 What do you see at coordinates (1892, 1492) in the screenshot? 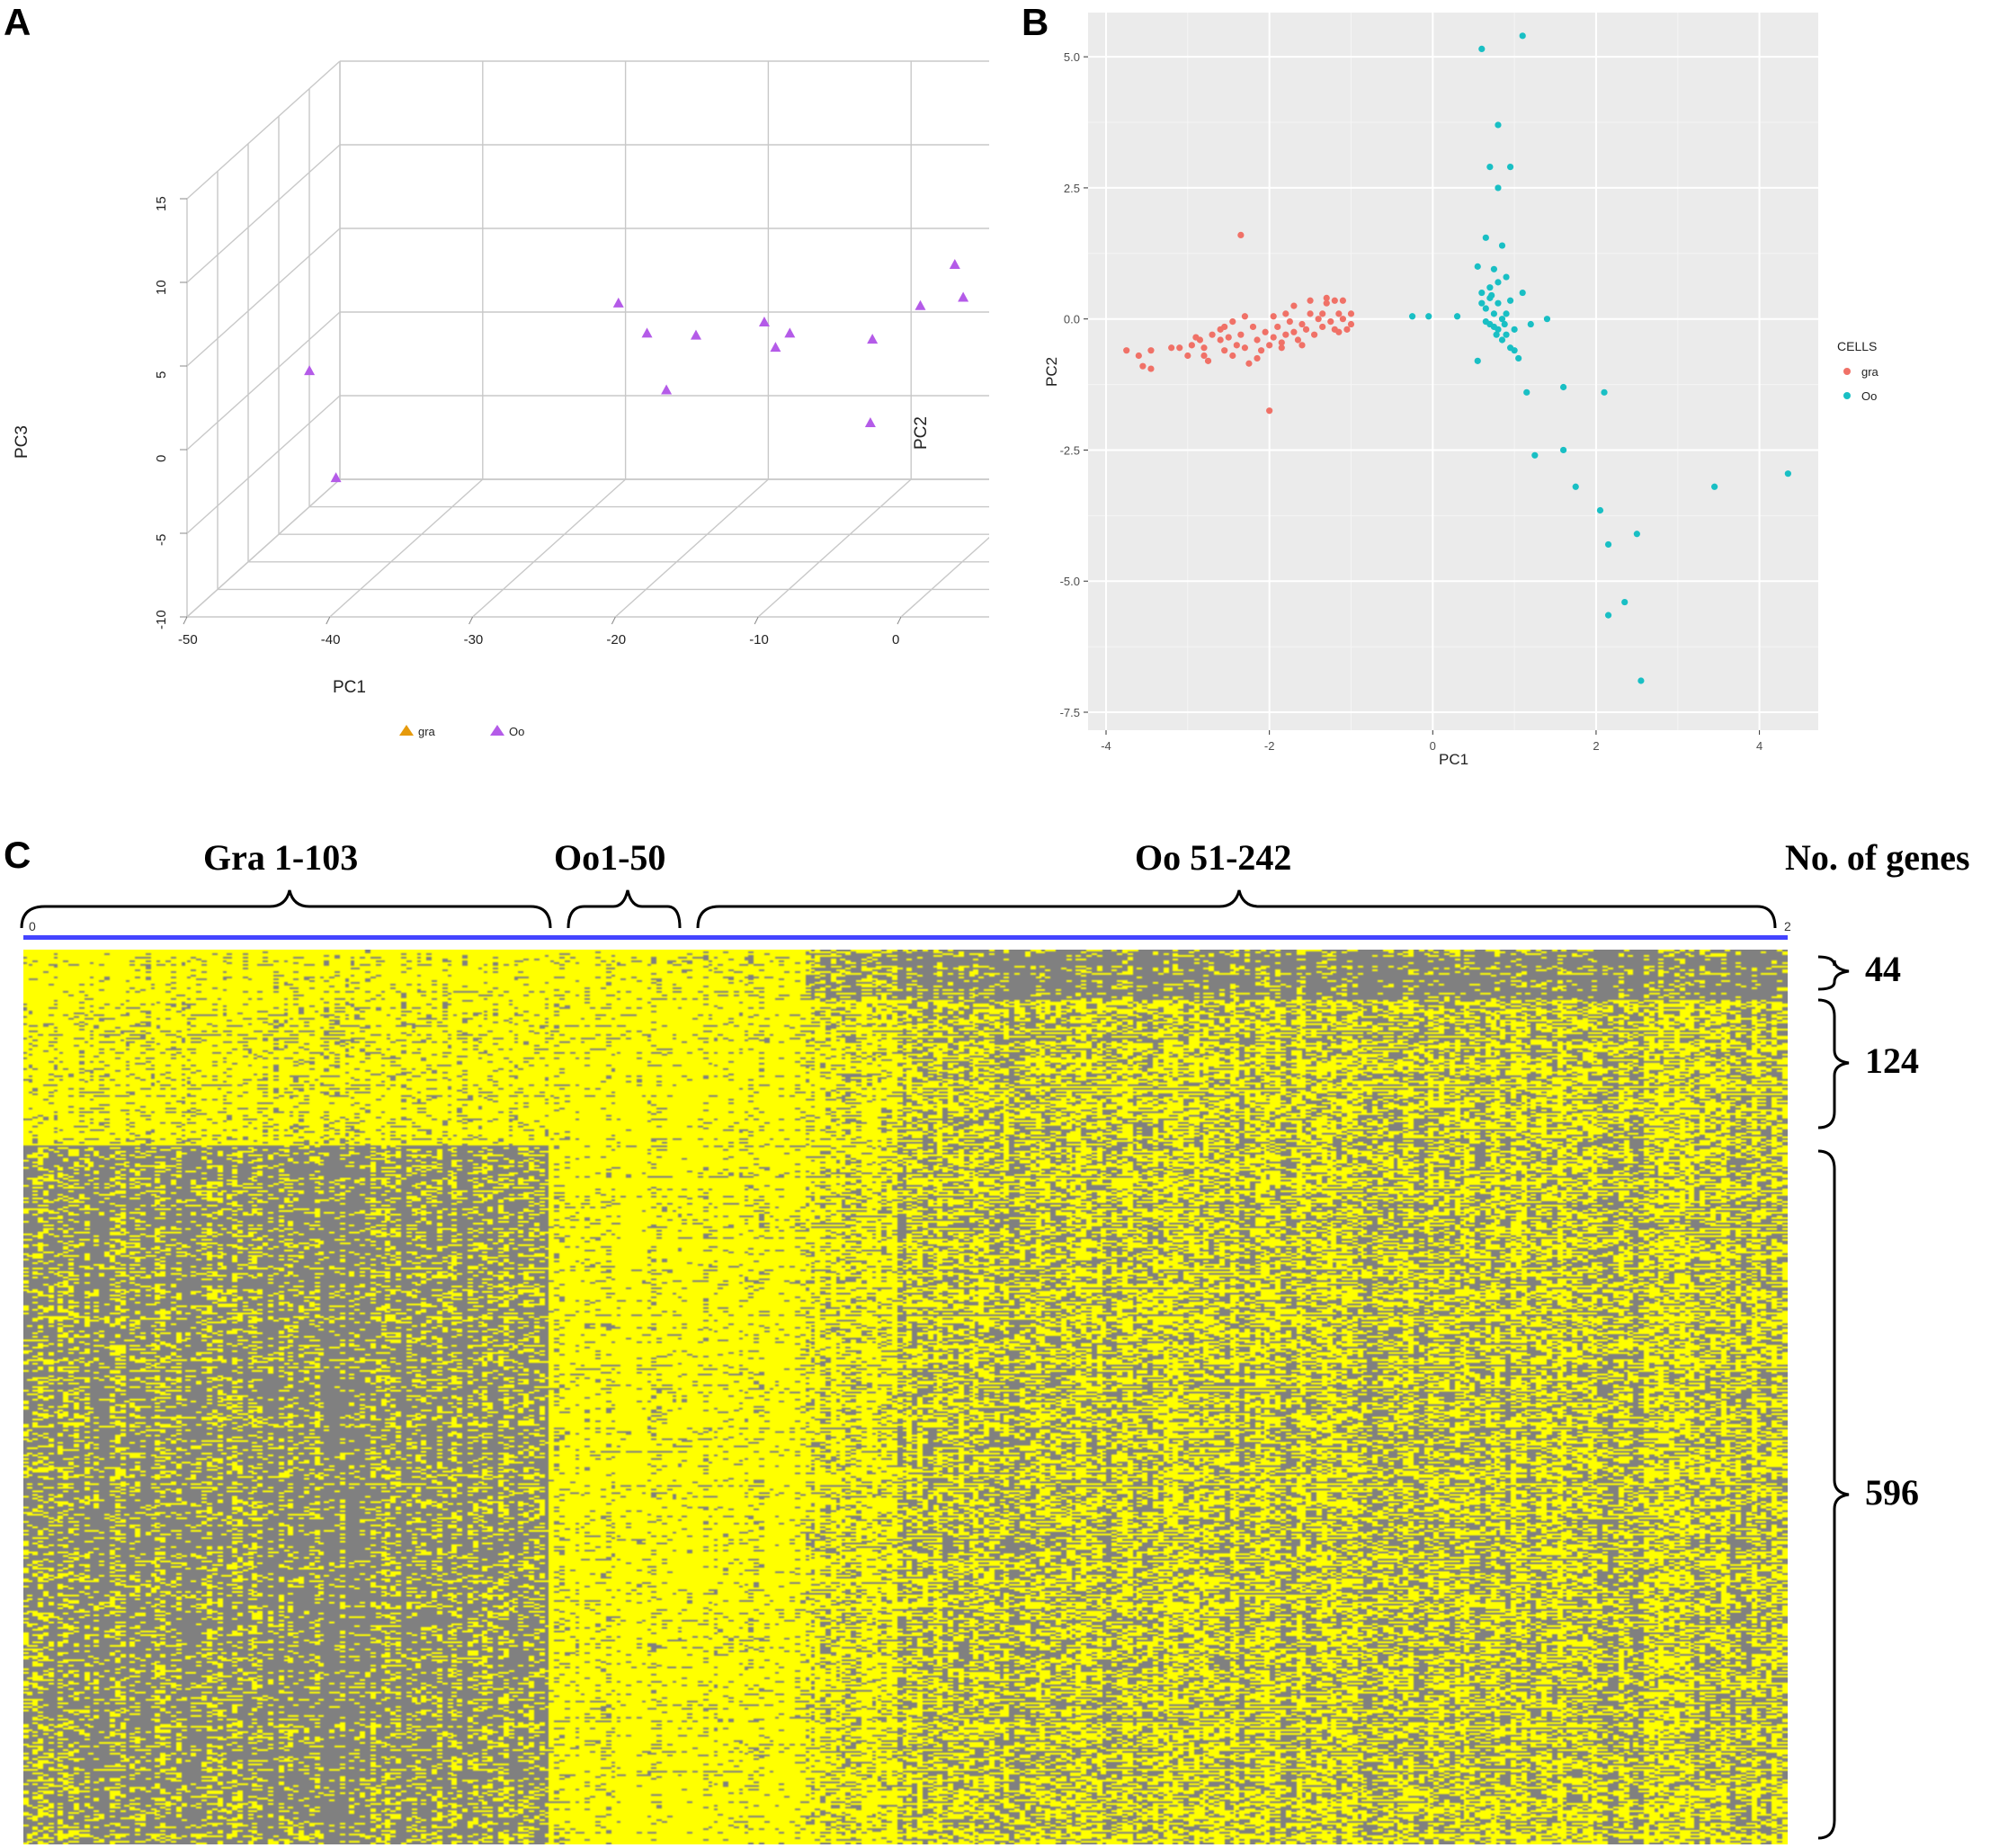
I see `heatmap-row-count-596: 596` at bounding box center [1892, 1492].